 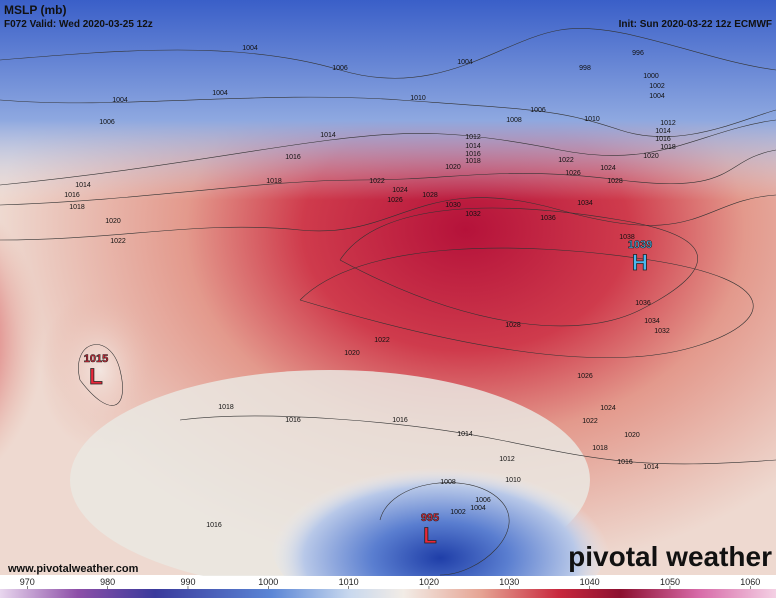 I want to click on colorbar-tick-label: 980, so click(x=107, y=582).